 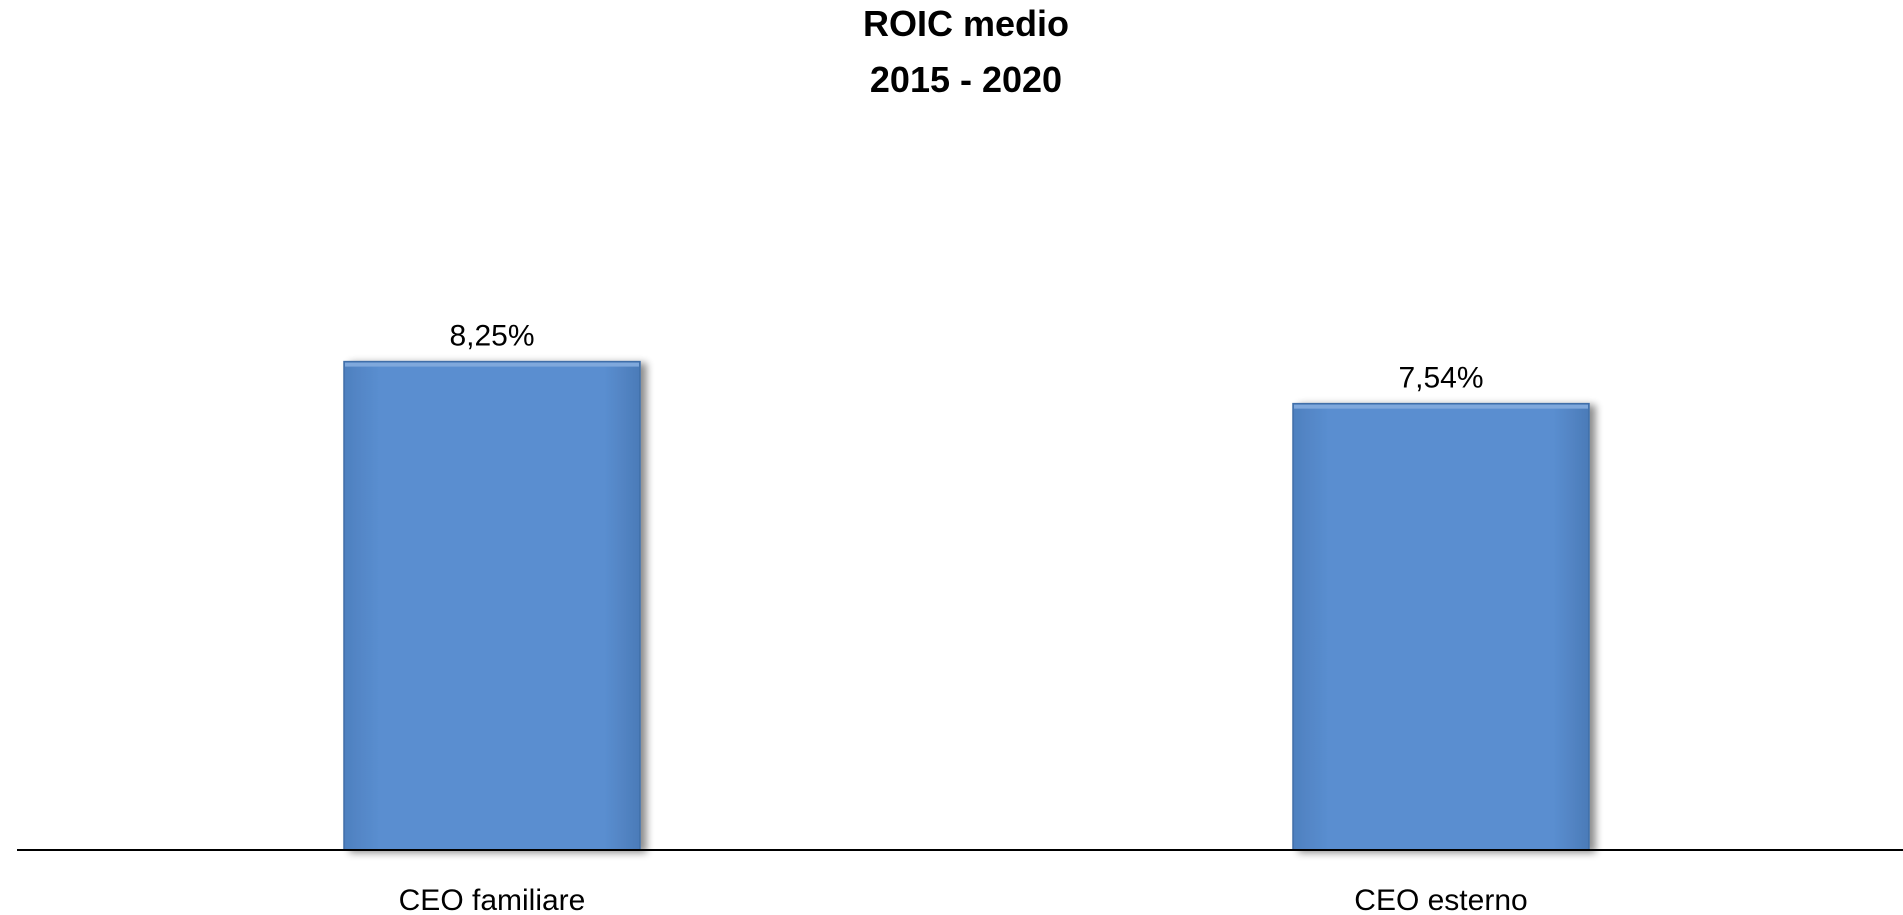 What do you see at coordinates (966, 357) in the screenshot?
I see `data-labels: 8,25% 7,54%` at bounding box center [966, 357].